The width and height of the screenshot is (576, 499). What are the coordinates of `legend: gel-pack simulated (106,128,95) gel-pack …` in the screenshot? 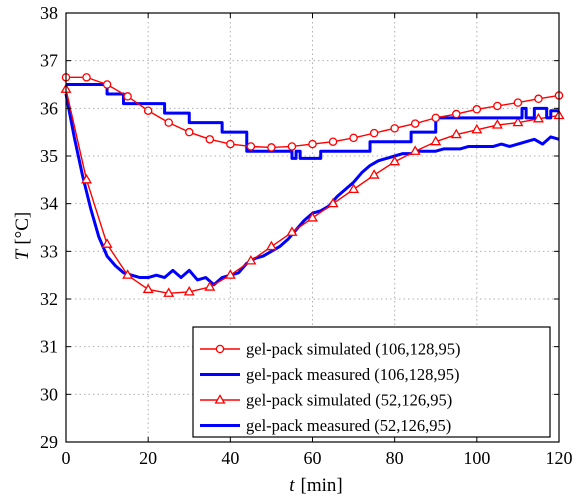 It's located at (371, 382).